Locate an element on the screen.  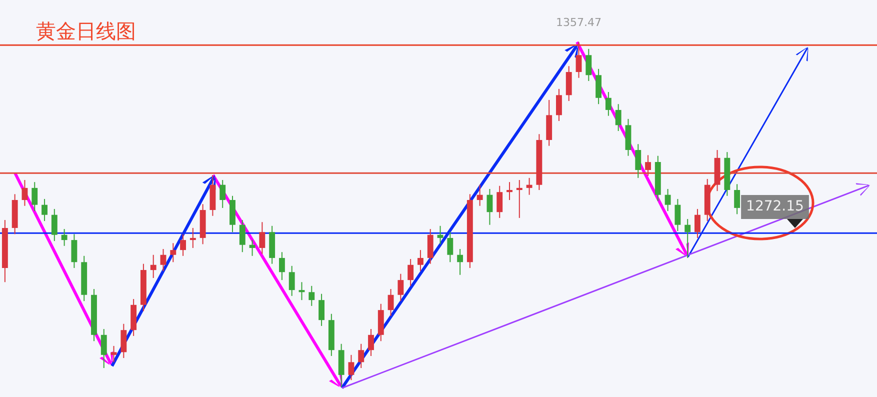
chart-title: 黄金日线图 is located at coordinates (86, 31).